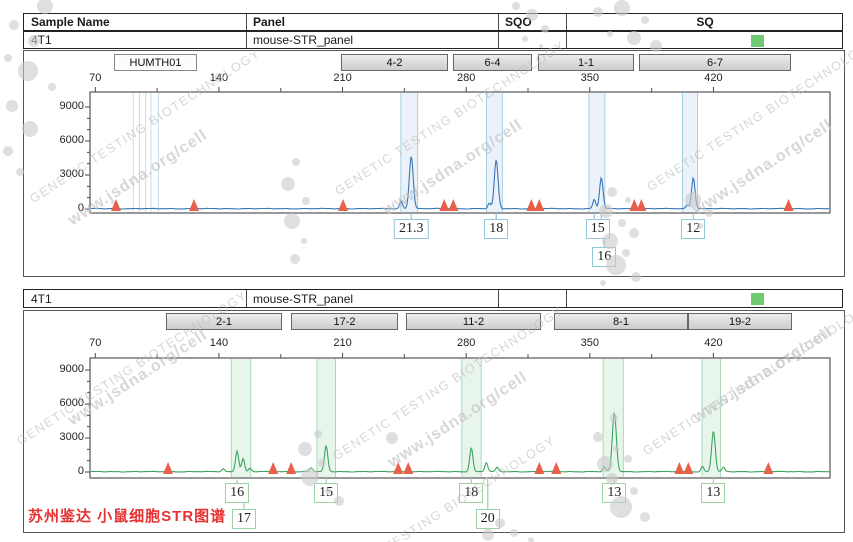 The height and width of the screenshot is (542, 853). I want to click on marker-box-19-2: 19-2, so click(740, 321).